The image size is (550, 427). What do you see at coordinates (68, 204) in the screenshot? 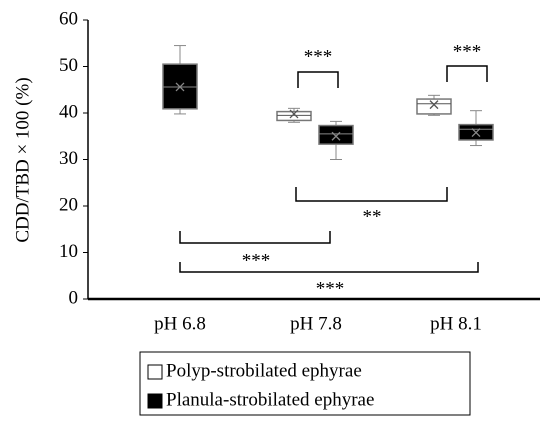
I see `y-tick-label: 20` at bounding box center [68, 204].